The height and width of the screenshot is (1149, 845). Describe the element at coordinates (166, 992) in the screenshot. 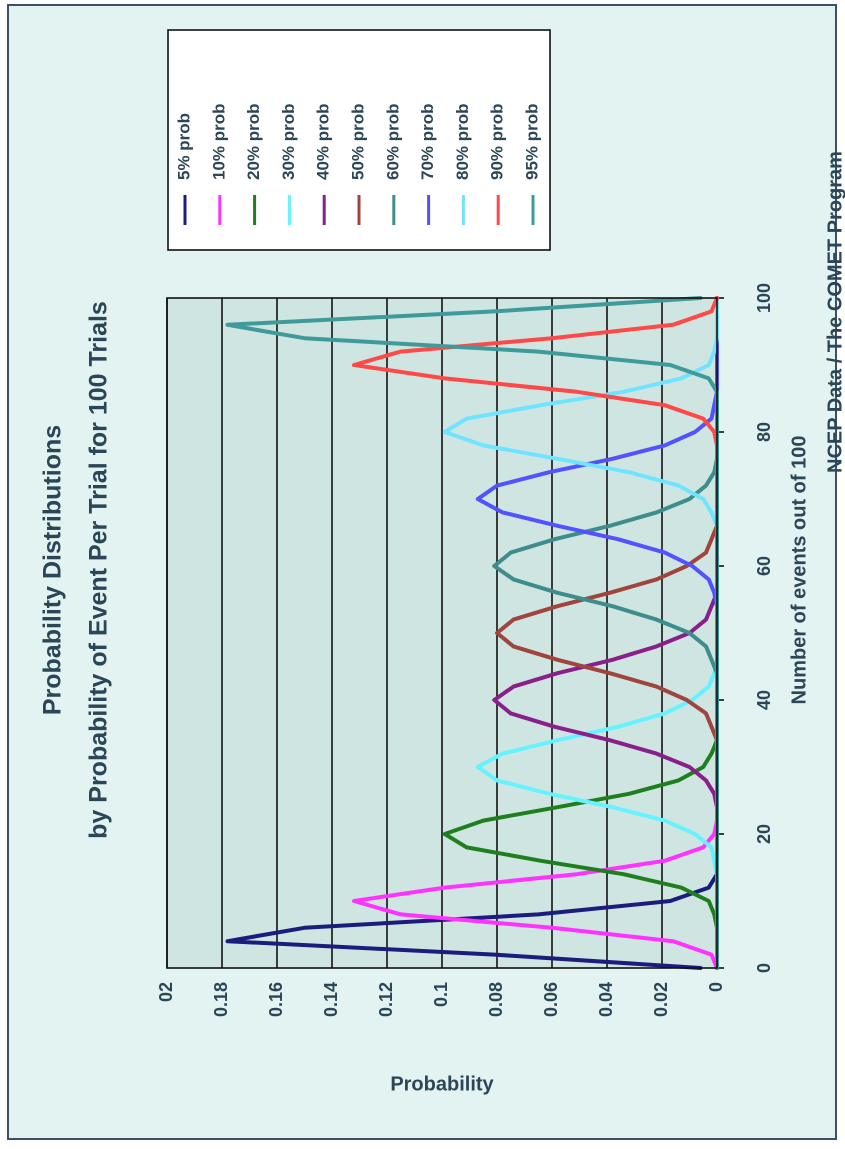

I see `y-tick-label: 02` at that location.